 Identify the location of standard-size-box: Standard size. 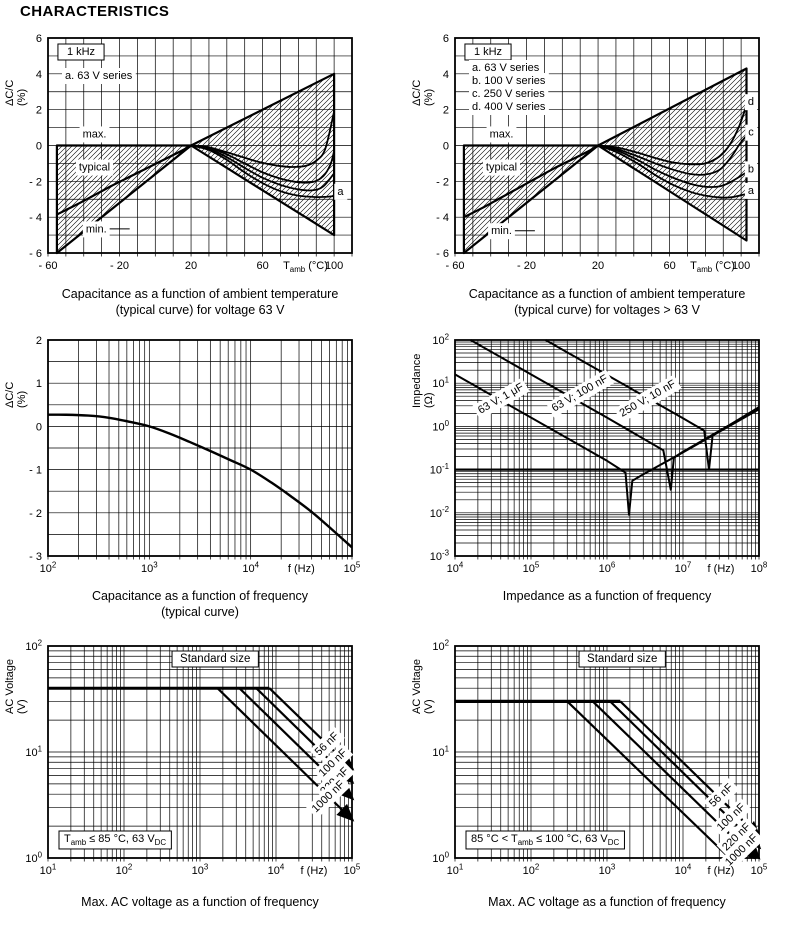
(622, 659).